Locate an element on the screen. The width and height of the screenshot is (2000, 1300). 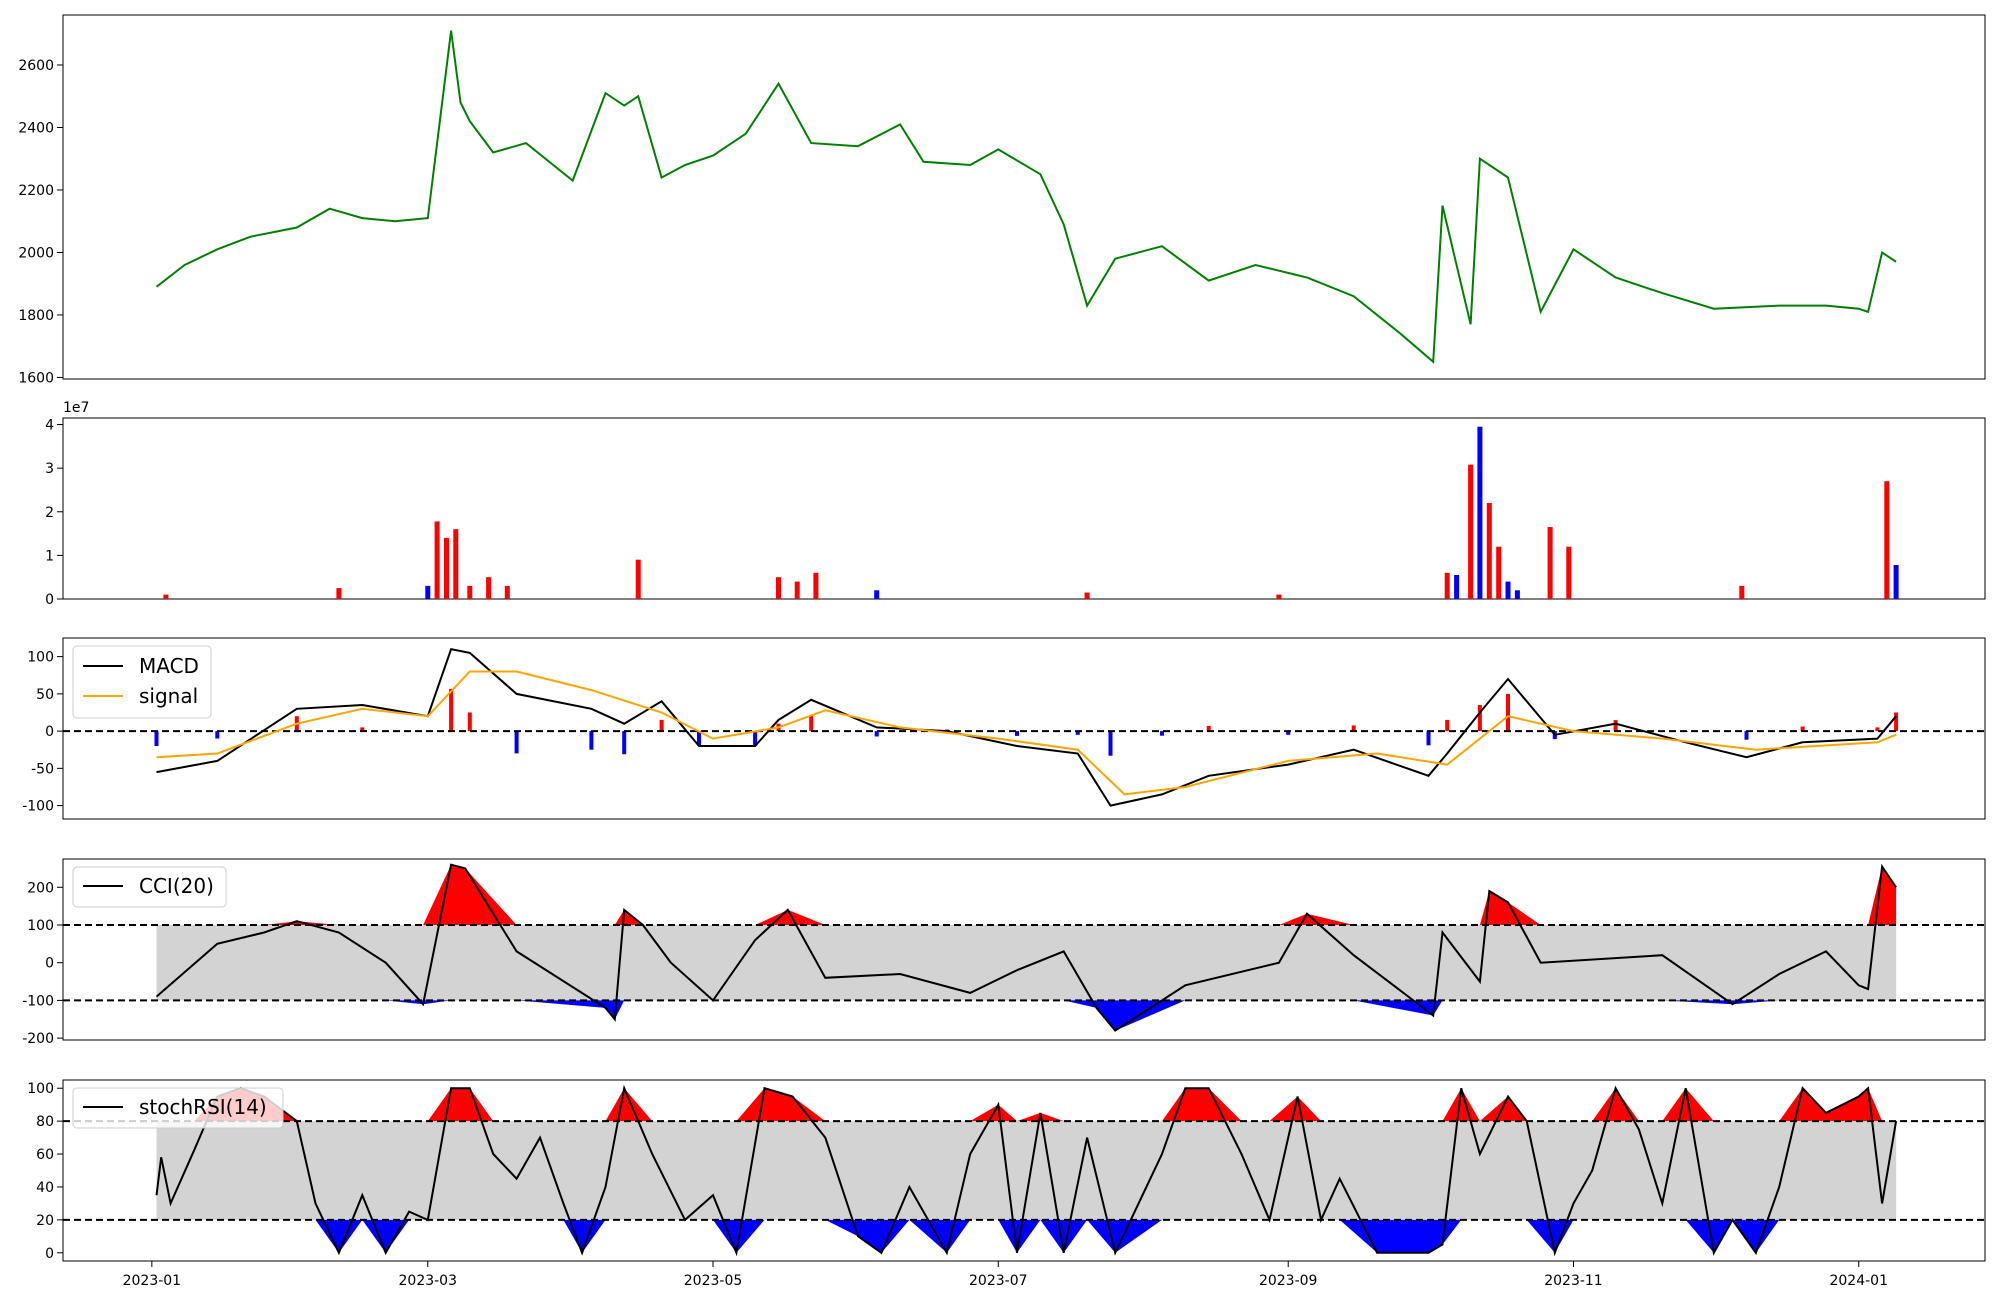
stochrsi-line is located at coordinates (1026, 1170).